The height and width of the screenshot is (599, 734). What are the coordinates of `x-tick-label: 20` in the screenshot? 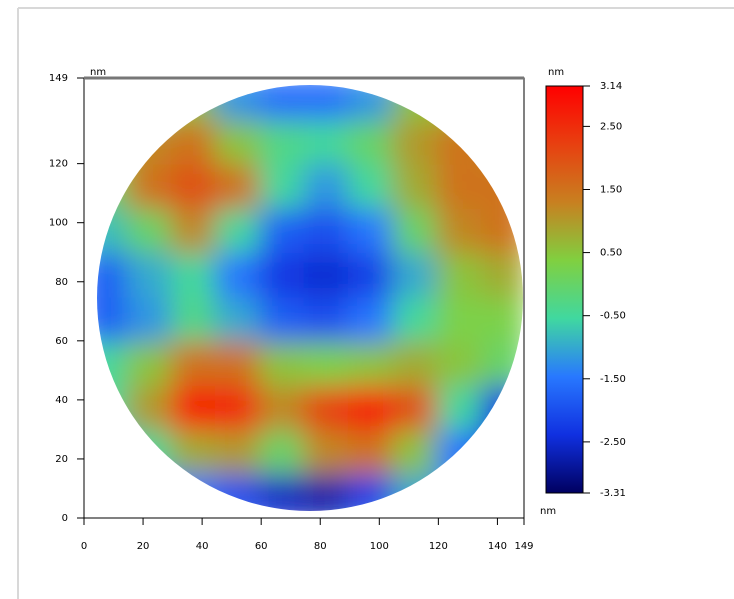 It's located at (143, 546).